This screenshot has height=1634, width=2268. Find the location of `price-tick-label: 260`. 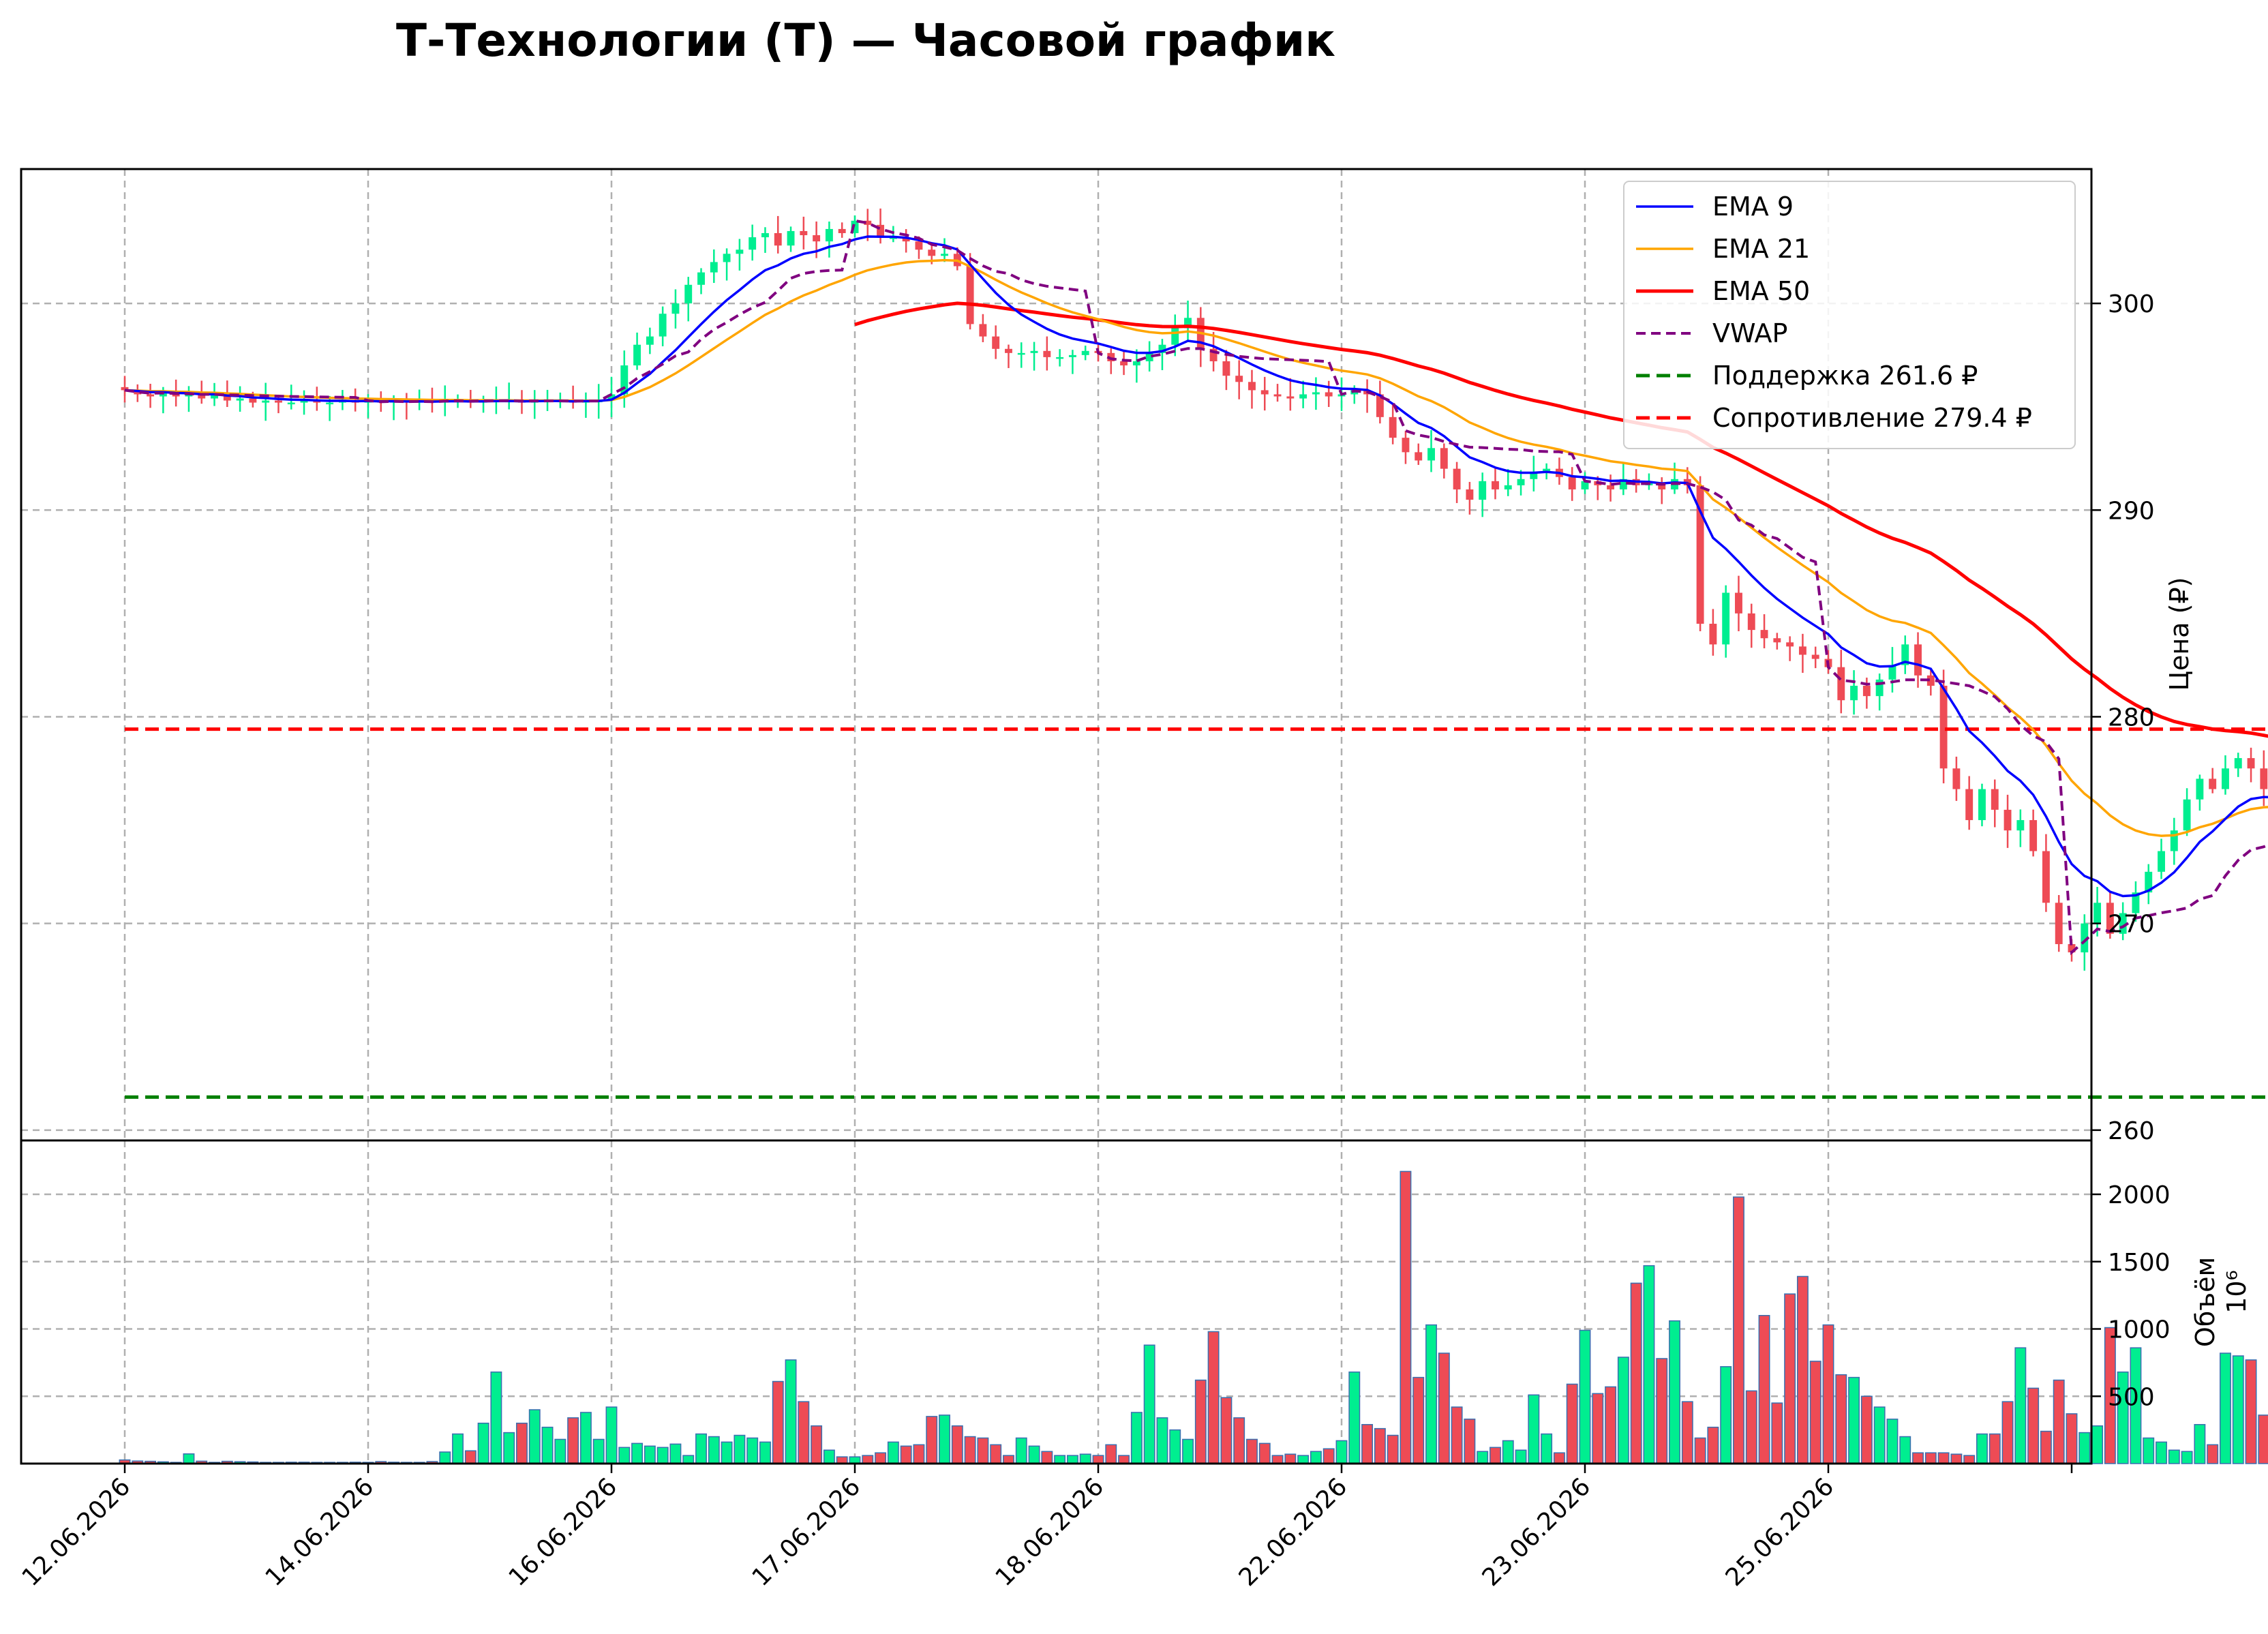

price-tick-label: 260 is located at coordinates (2132, 1131).